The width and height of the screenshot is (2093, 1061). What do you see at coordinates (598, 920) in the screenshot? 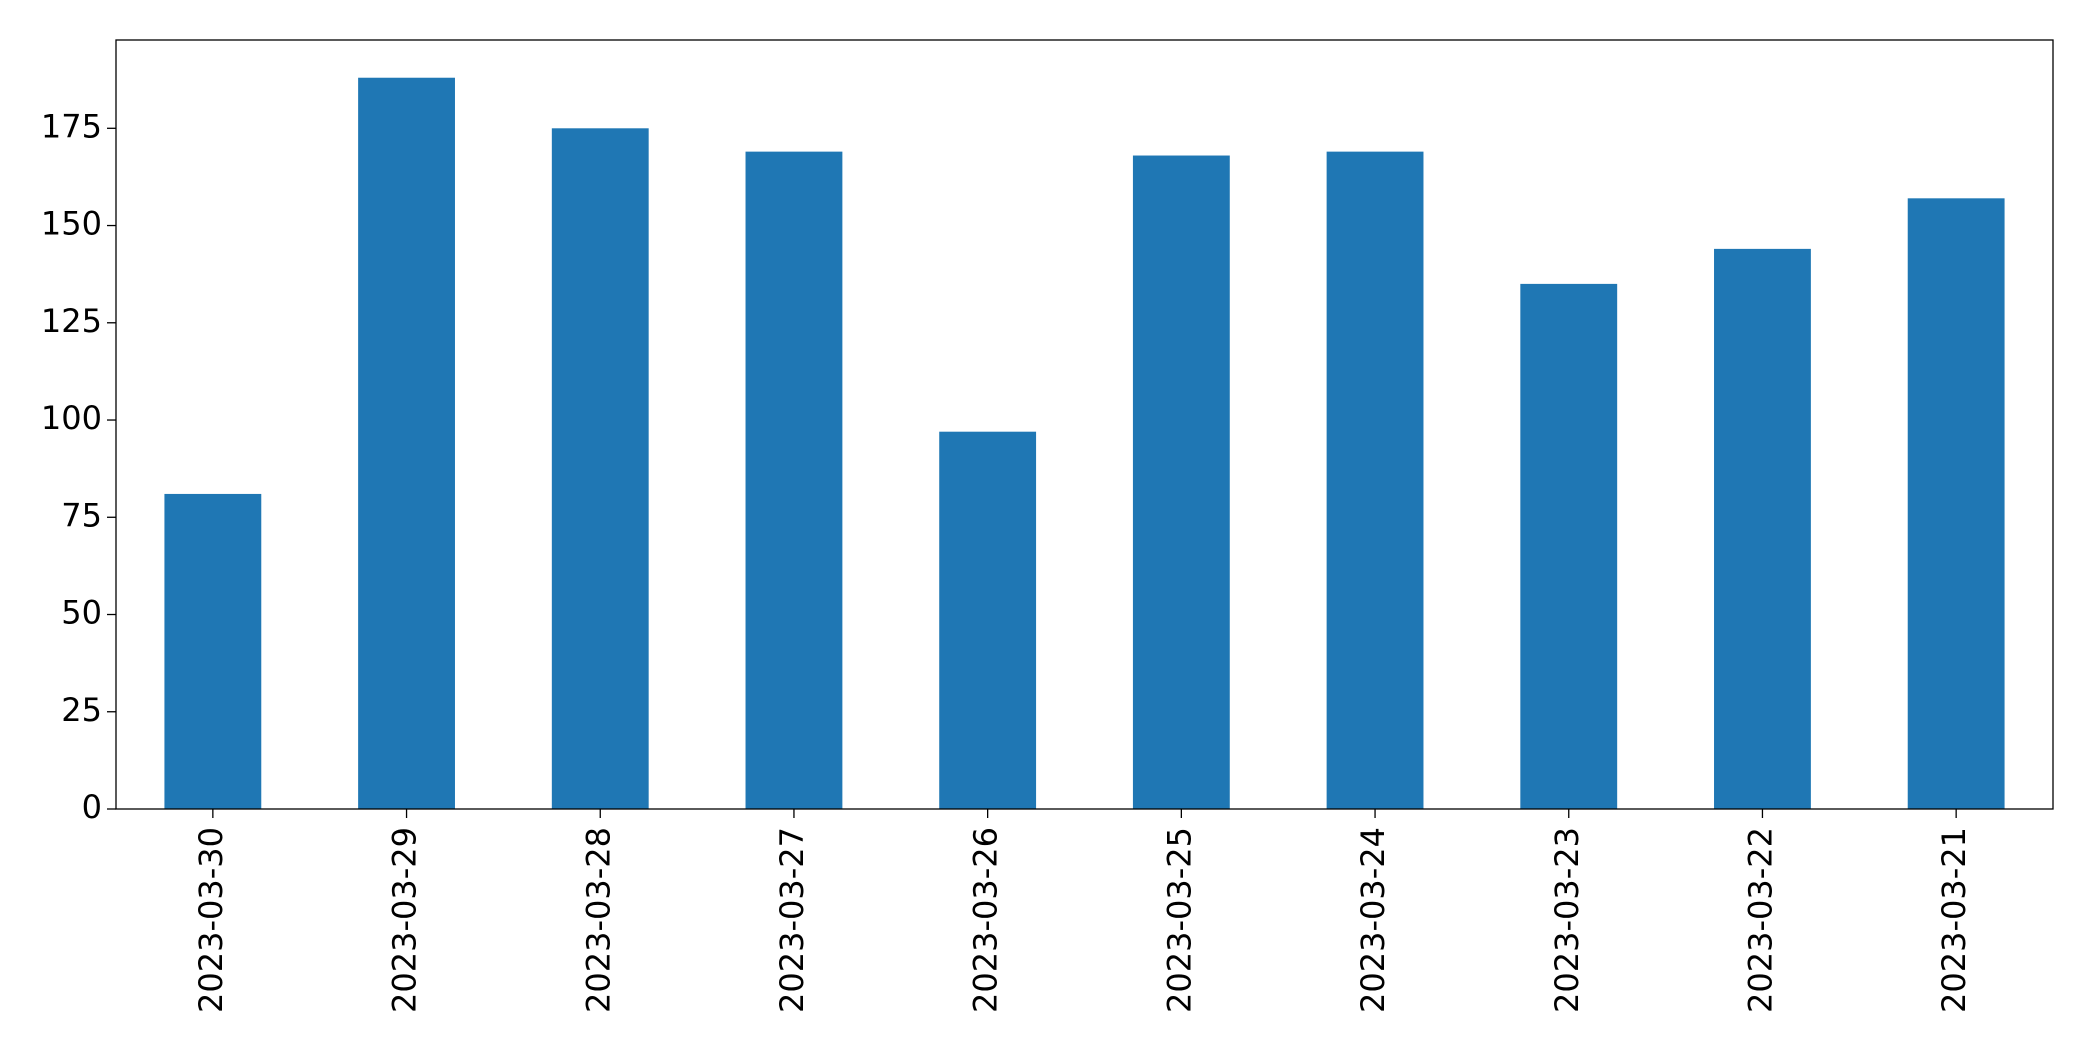
I see `x-tick-label: 2023-03-28` at bounding box center [598, 920].